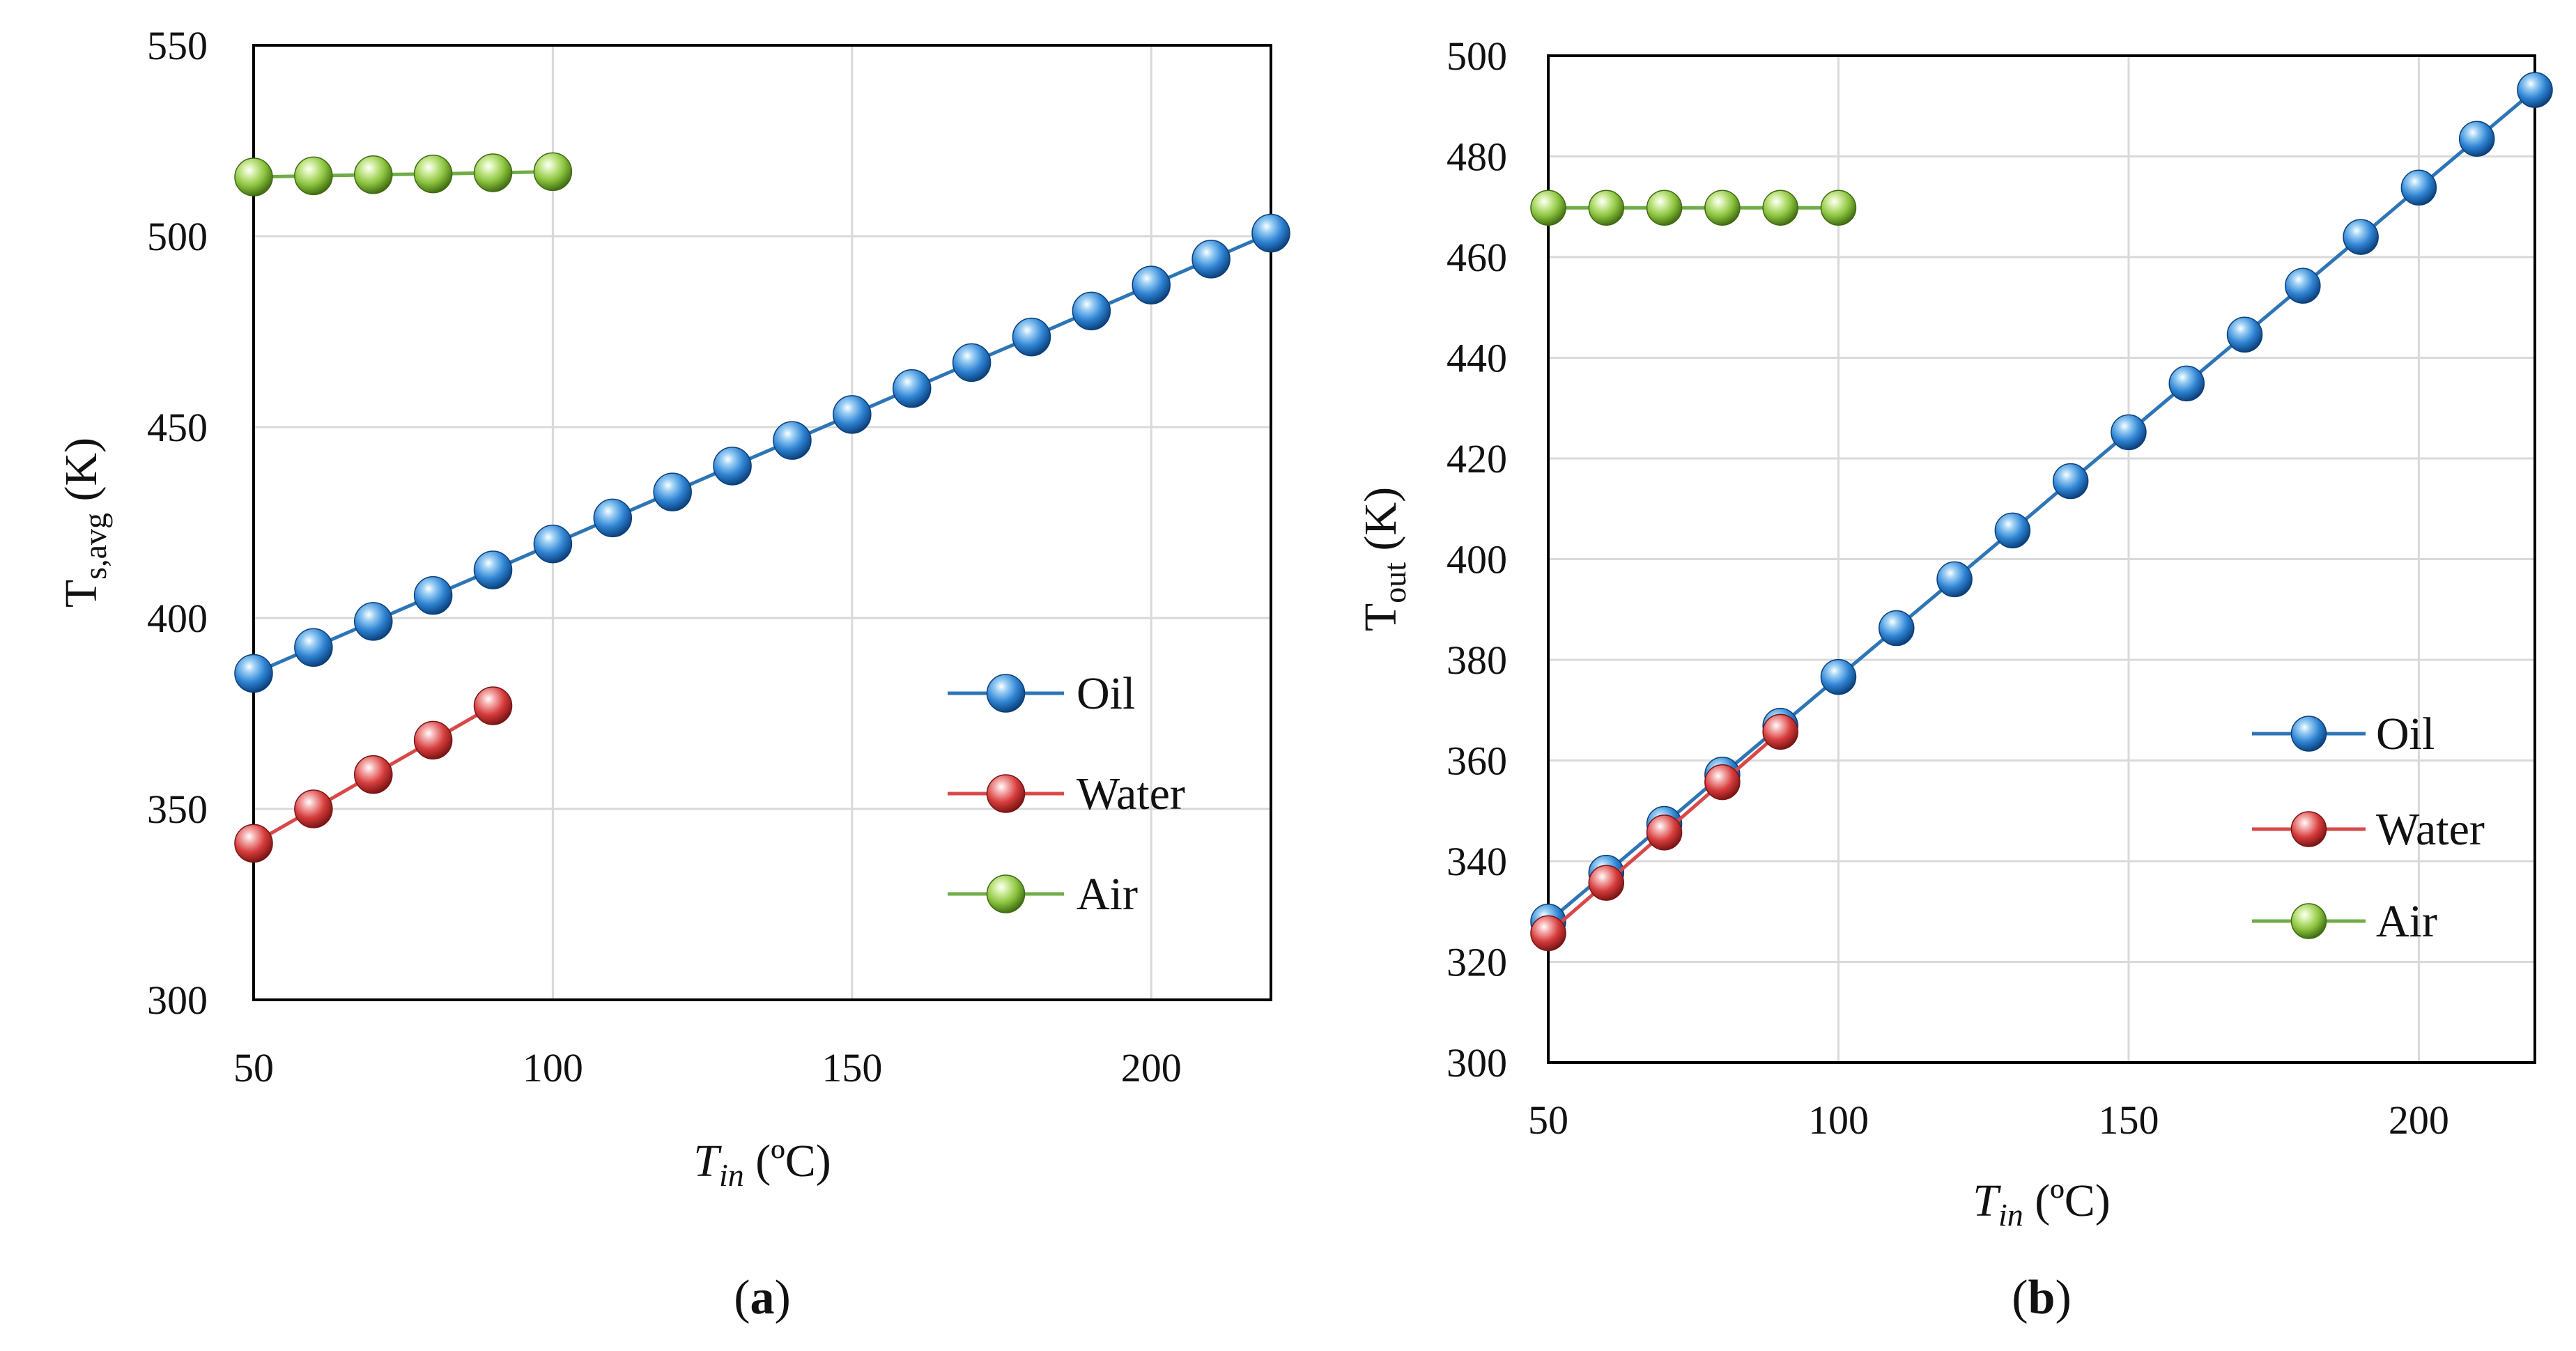 The width and height of the screenshot is (2576, 1351). What do you see at coordinates (84, 523) in the screenshot?
I see `y-axis-title: Ts,avg (K)` at bounding box center [84, 523].